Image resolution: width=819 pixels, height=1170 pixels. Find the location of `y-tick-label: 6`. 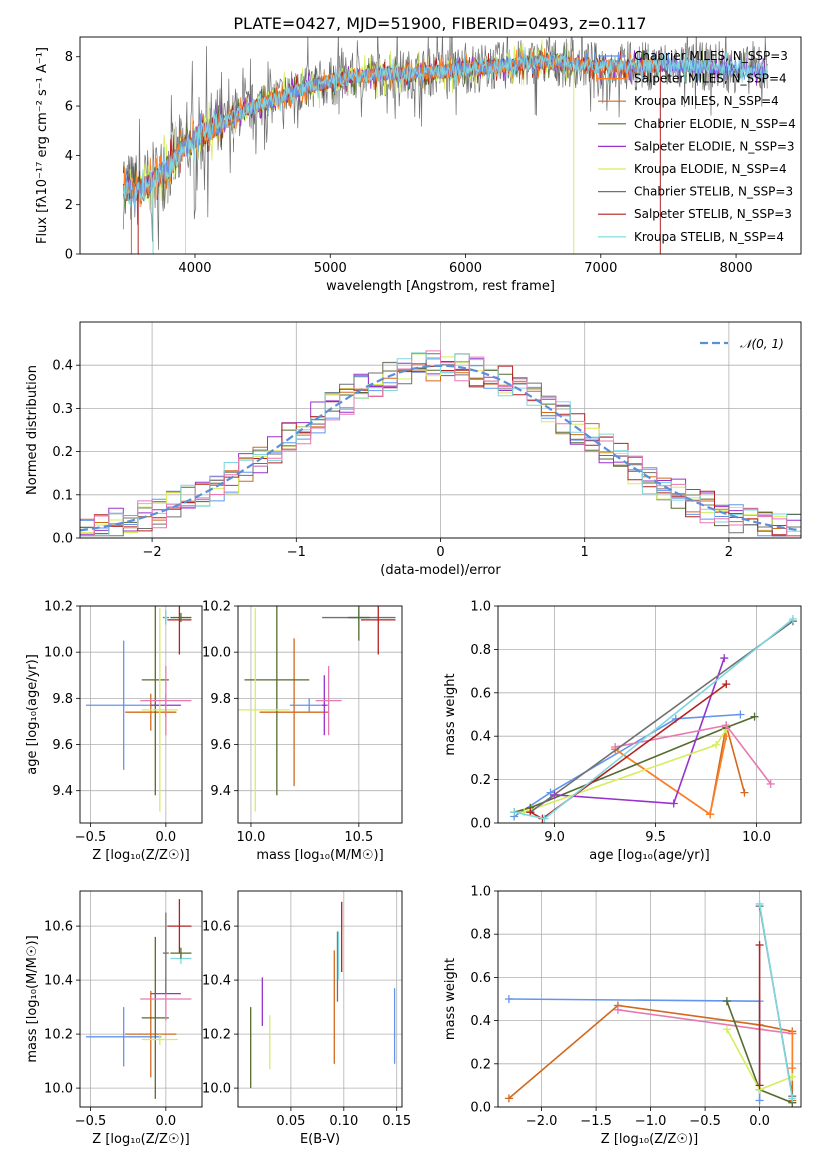

y-tick-label: 6 is located at coordinates (69, 107).